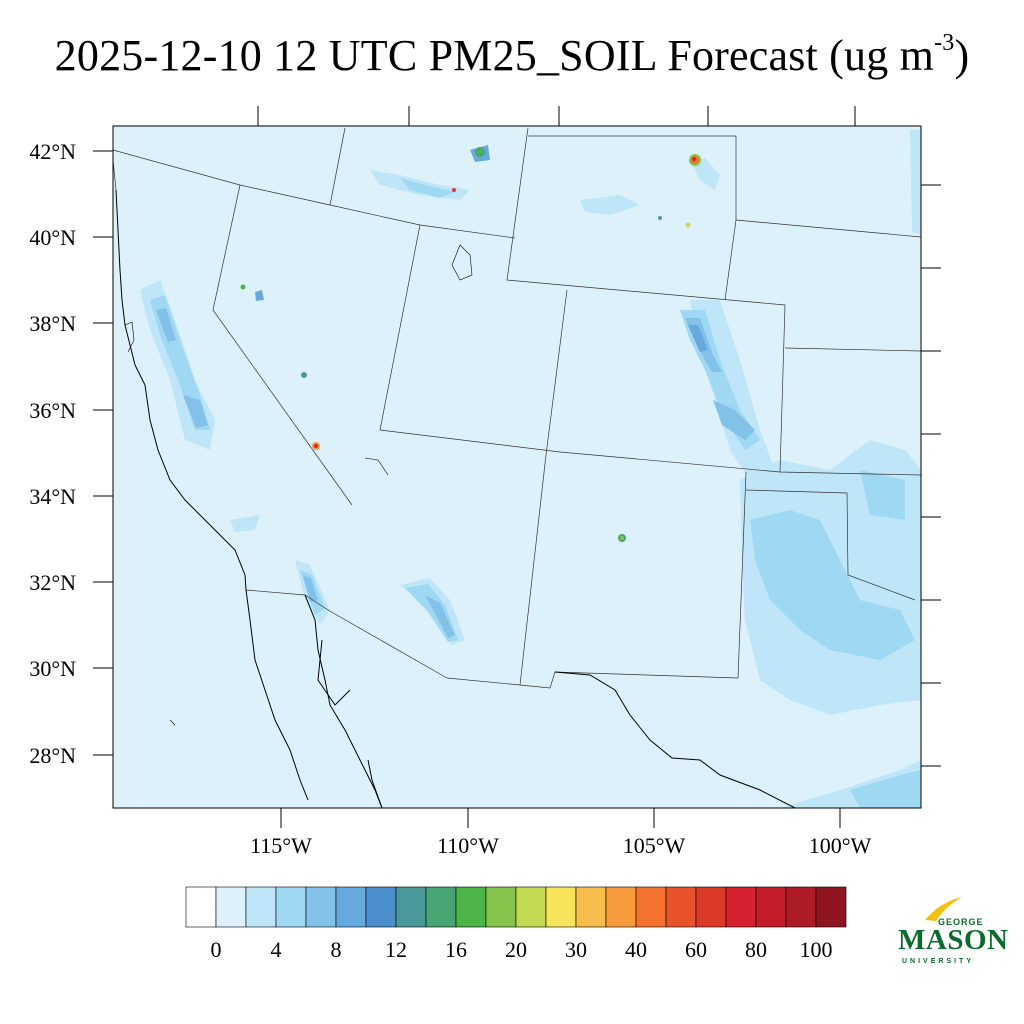  I want to click on colorbar-tick-label: 30, so click(576, 949).